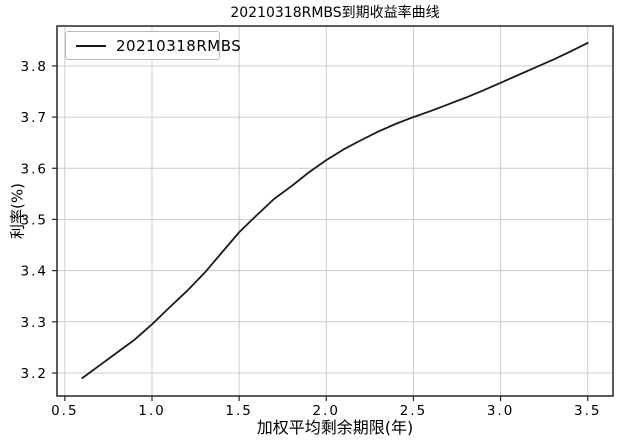  Describe the element at coordinates (34, 220) in the screenshot. I see `y-tick-label: 3.5` at that location.